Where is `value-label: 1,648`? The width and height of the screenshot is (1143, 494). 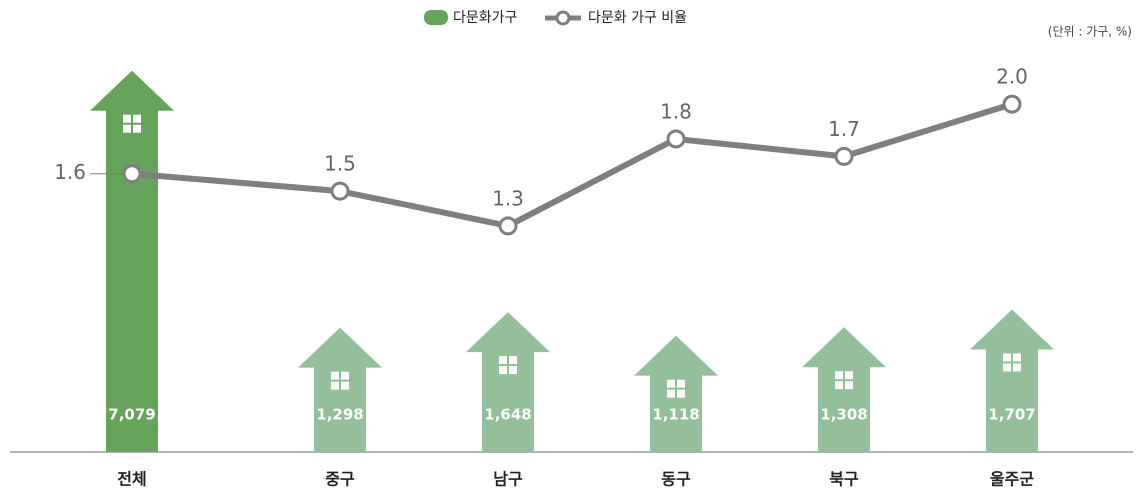
value-label: 1,648 is located at coordinates (507, 415).